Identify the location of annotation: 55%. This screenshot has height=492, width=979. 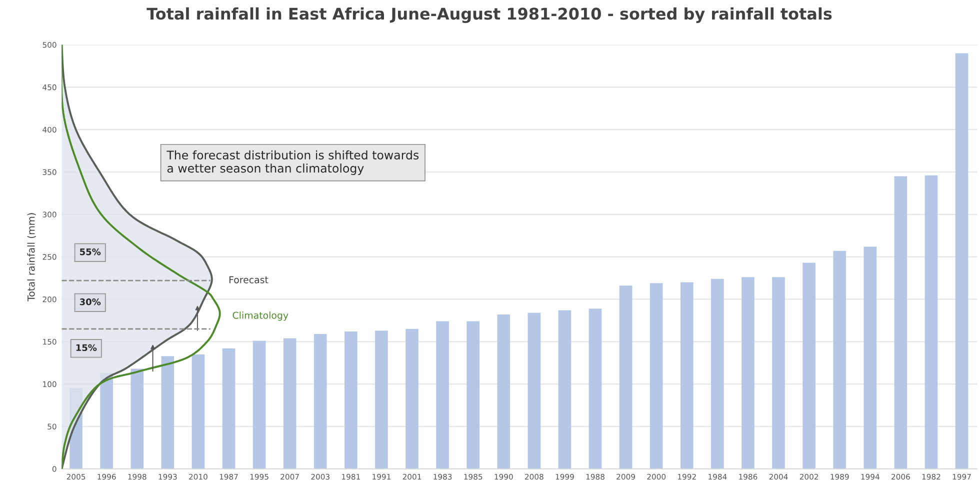
(90, 252).